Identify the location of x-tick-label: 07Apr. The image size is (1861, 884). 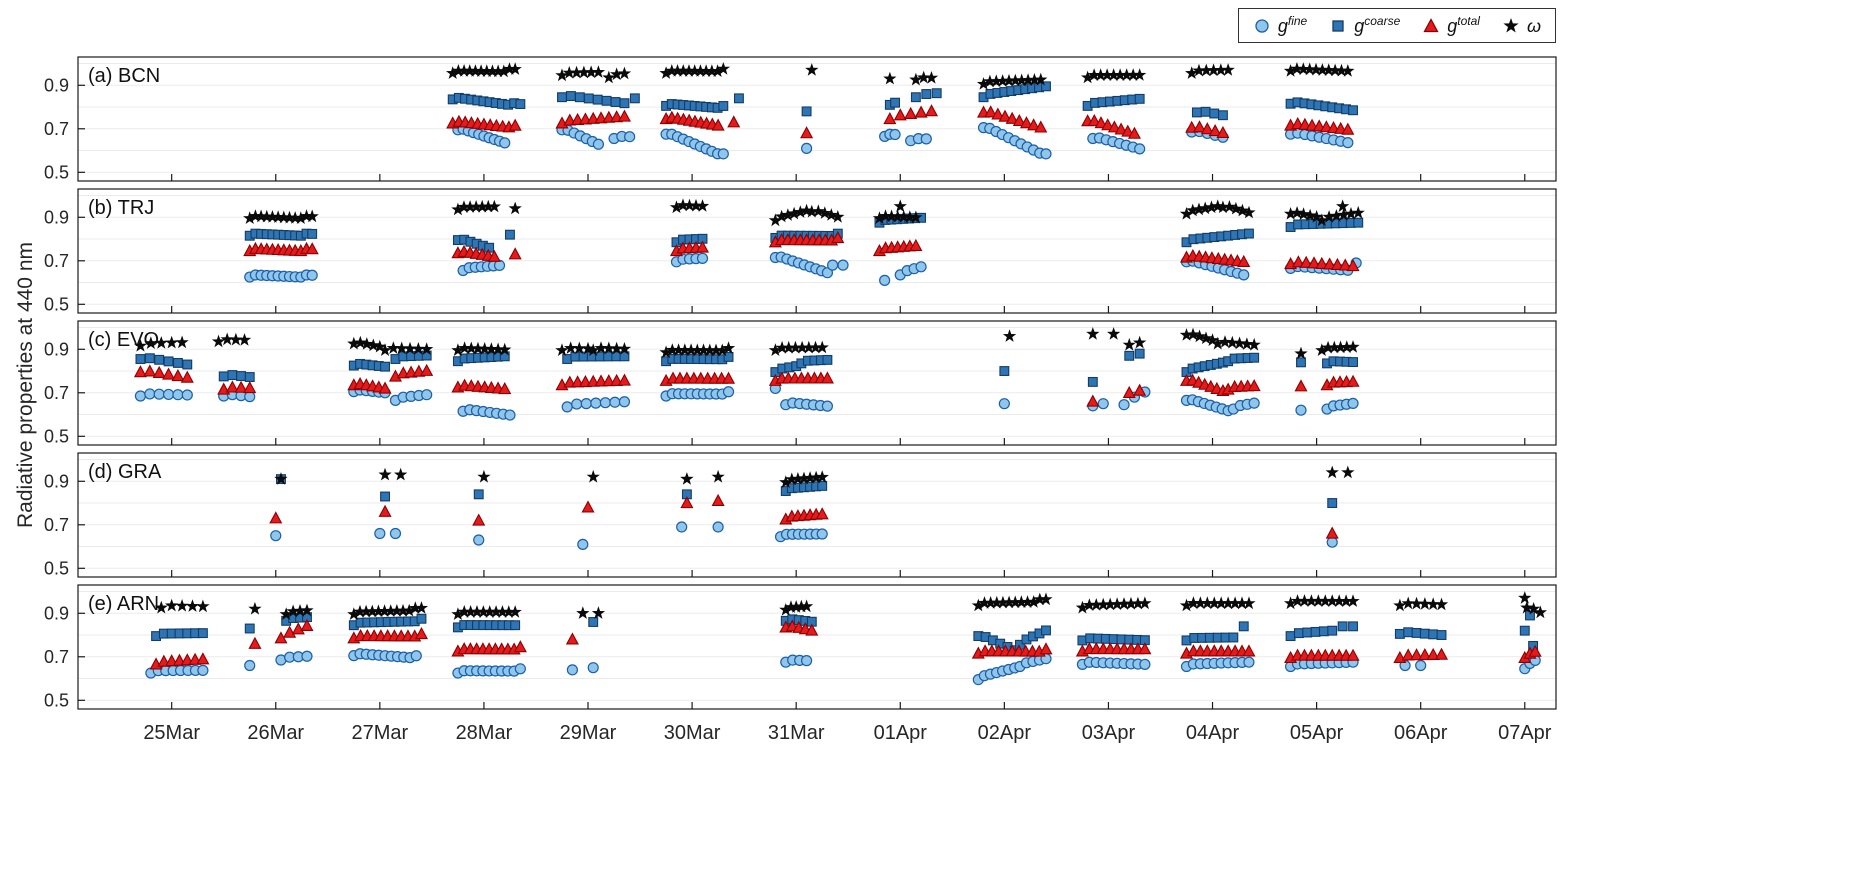
(1525, 733).